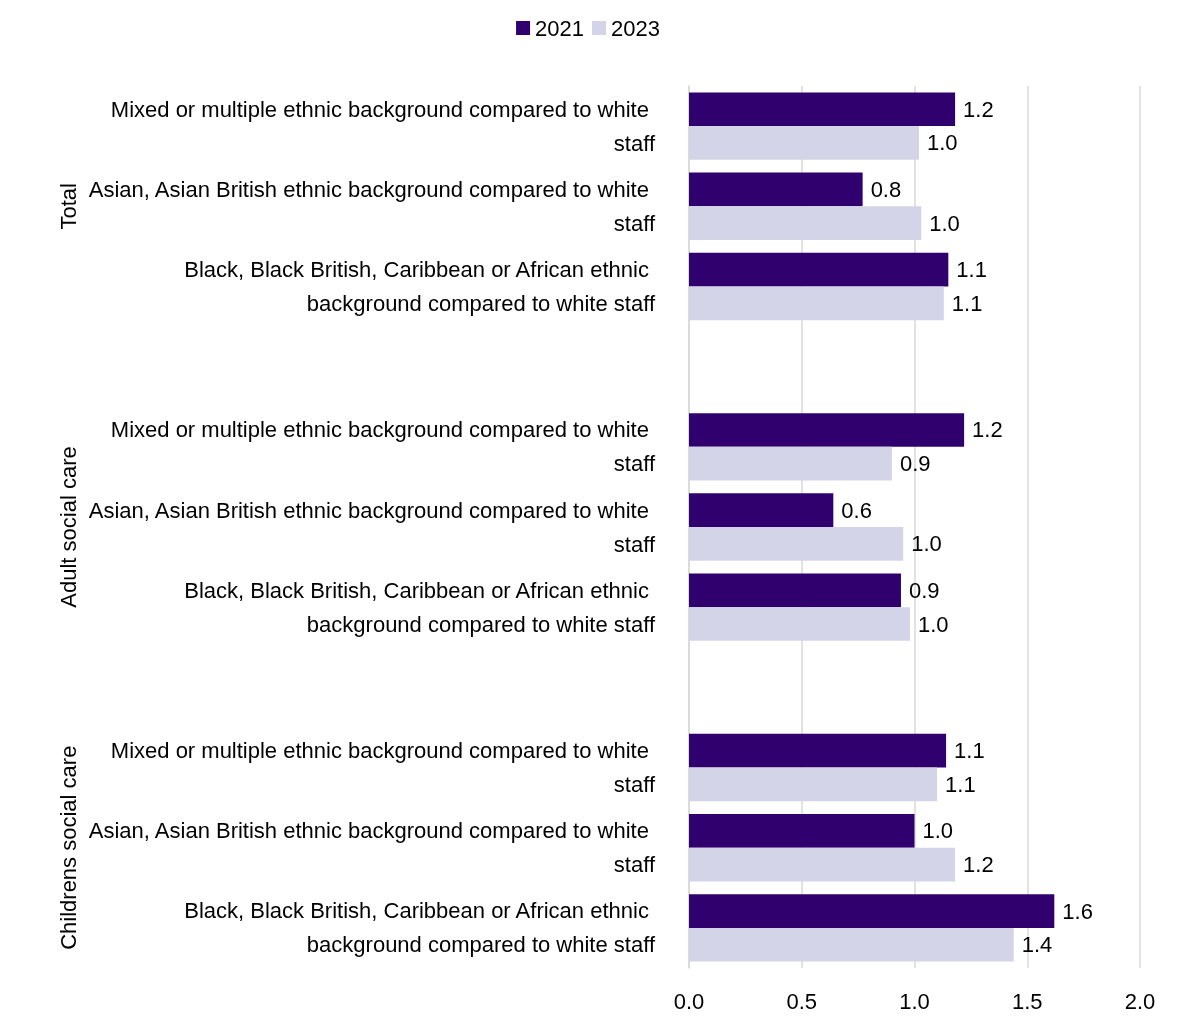 The image size is (1178, 1028). What do you see at coordinates (886, 189) in the screenshot?
I see `data-label: 0.8` at bounding box center [886, 189].